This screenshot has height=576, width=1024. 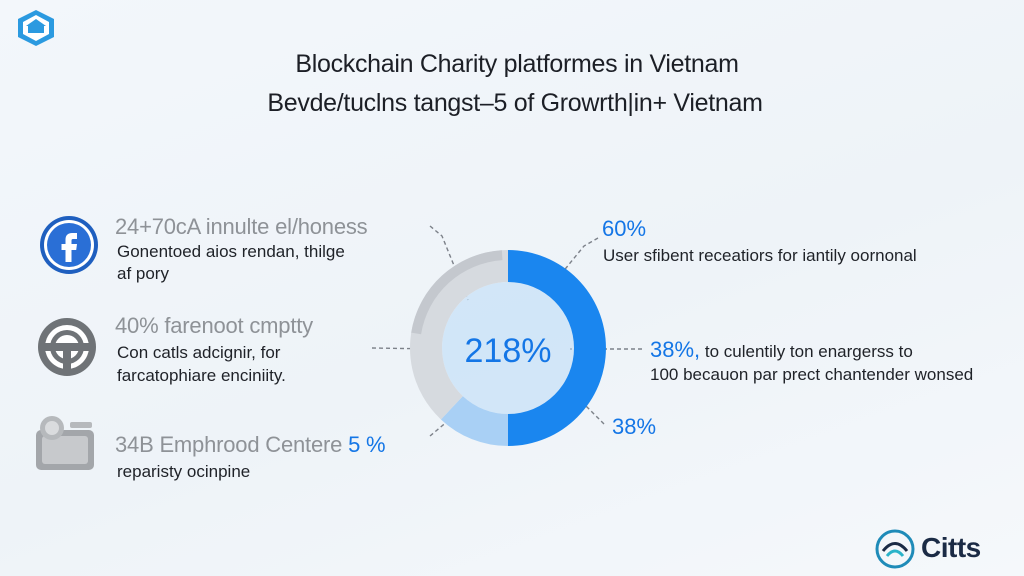 I want to click on facebook-icon, so click(x=69, y=245).